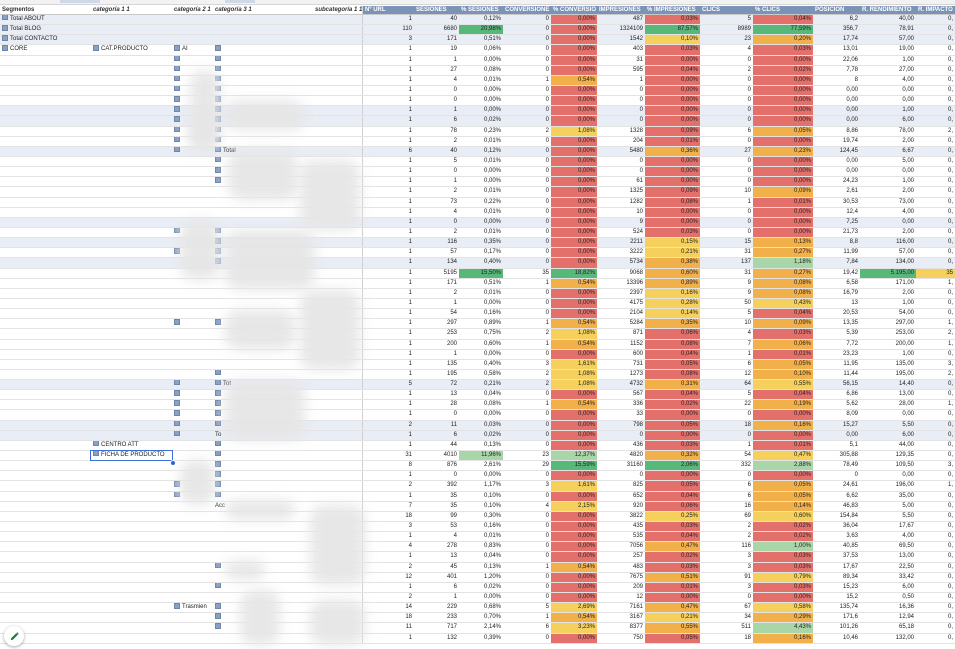  I want to click on table-row: 1 27 0,08% 0 0,00% 595 0,04% 2 0,02% 7,78 27,00 0,, so click(477, 70).